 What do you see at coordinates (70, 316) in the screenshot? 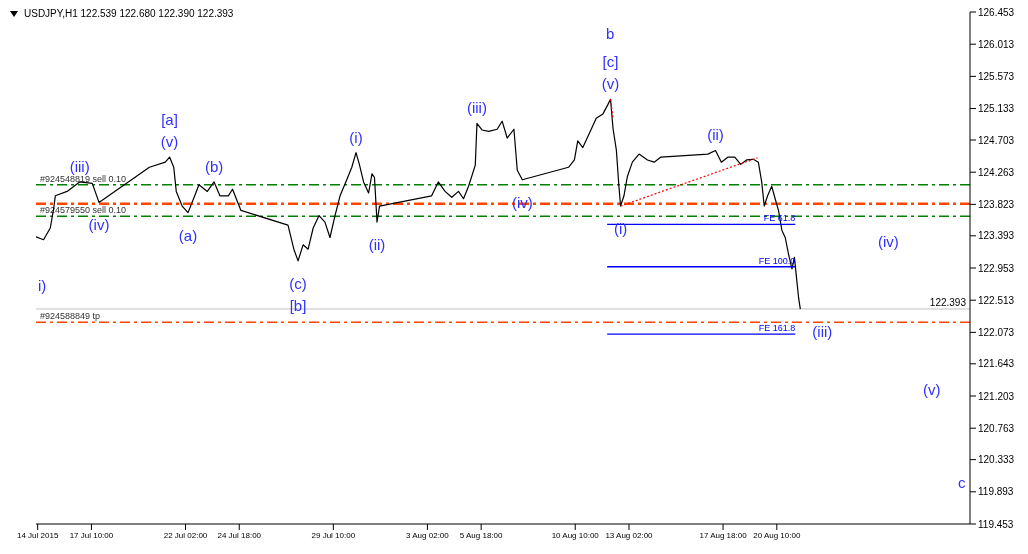
I see `ref-line-label: #924588849 tp` at bounding box center [70, 316].